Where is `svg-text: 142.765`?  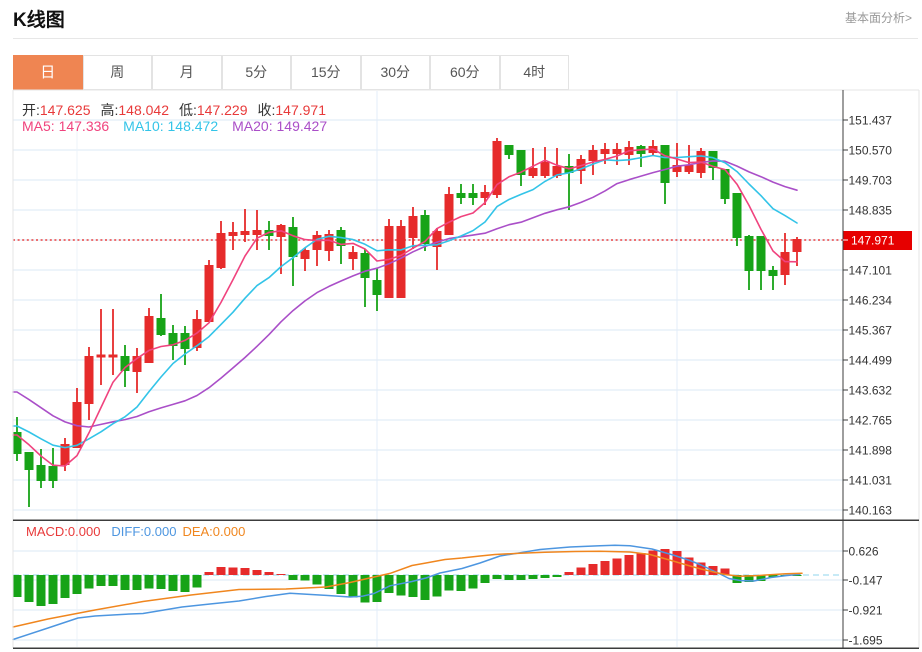
svg-text: 142.765 is located at coordinates (871, 421).